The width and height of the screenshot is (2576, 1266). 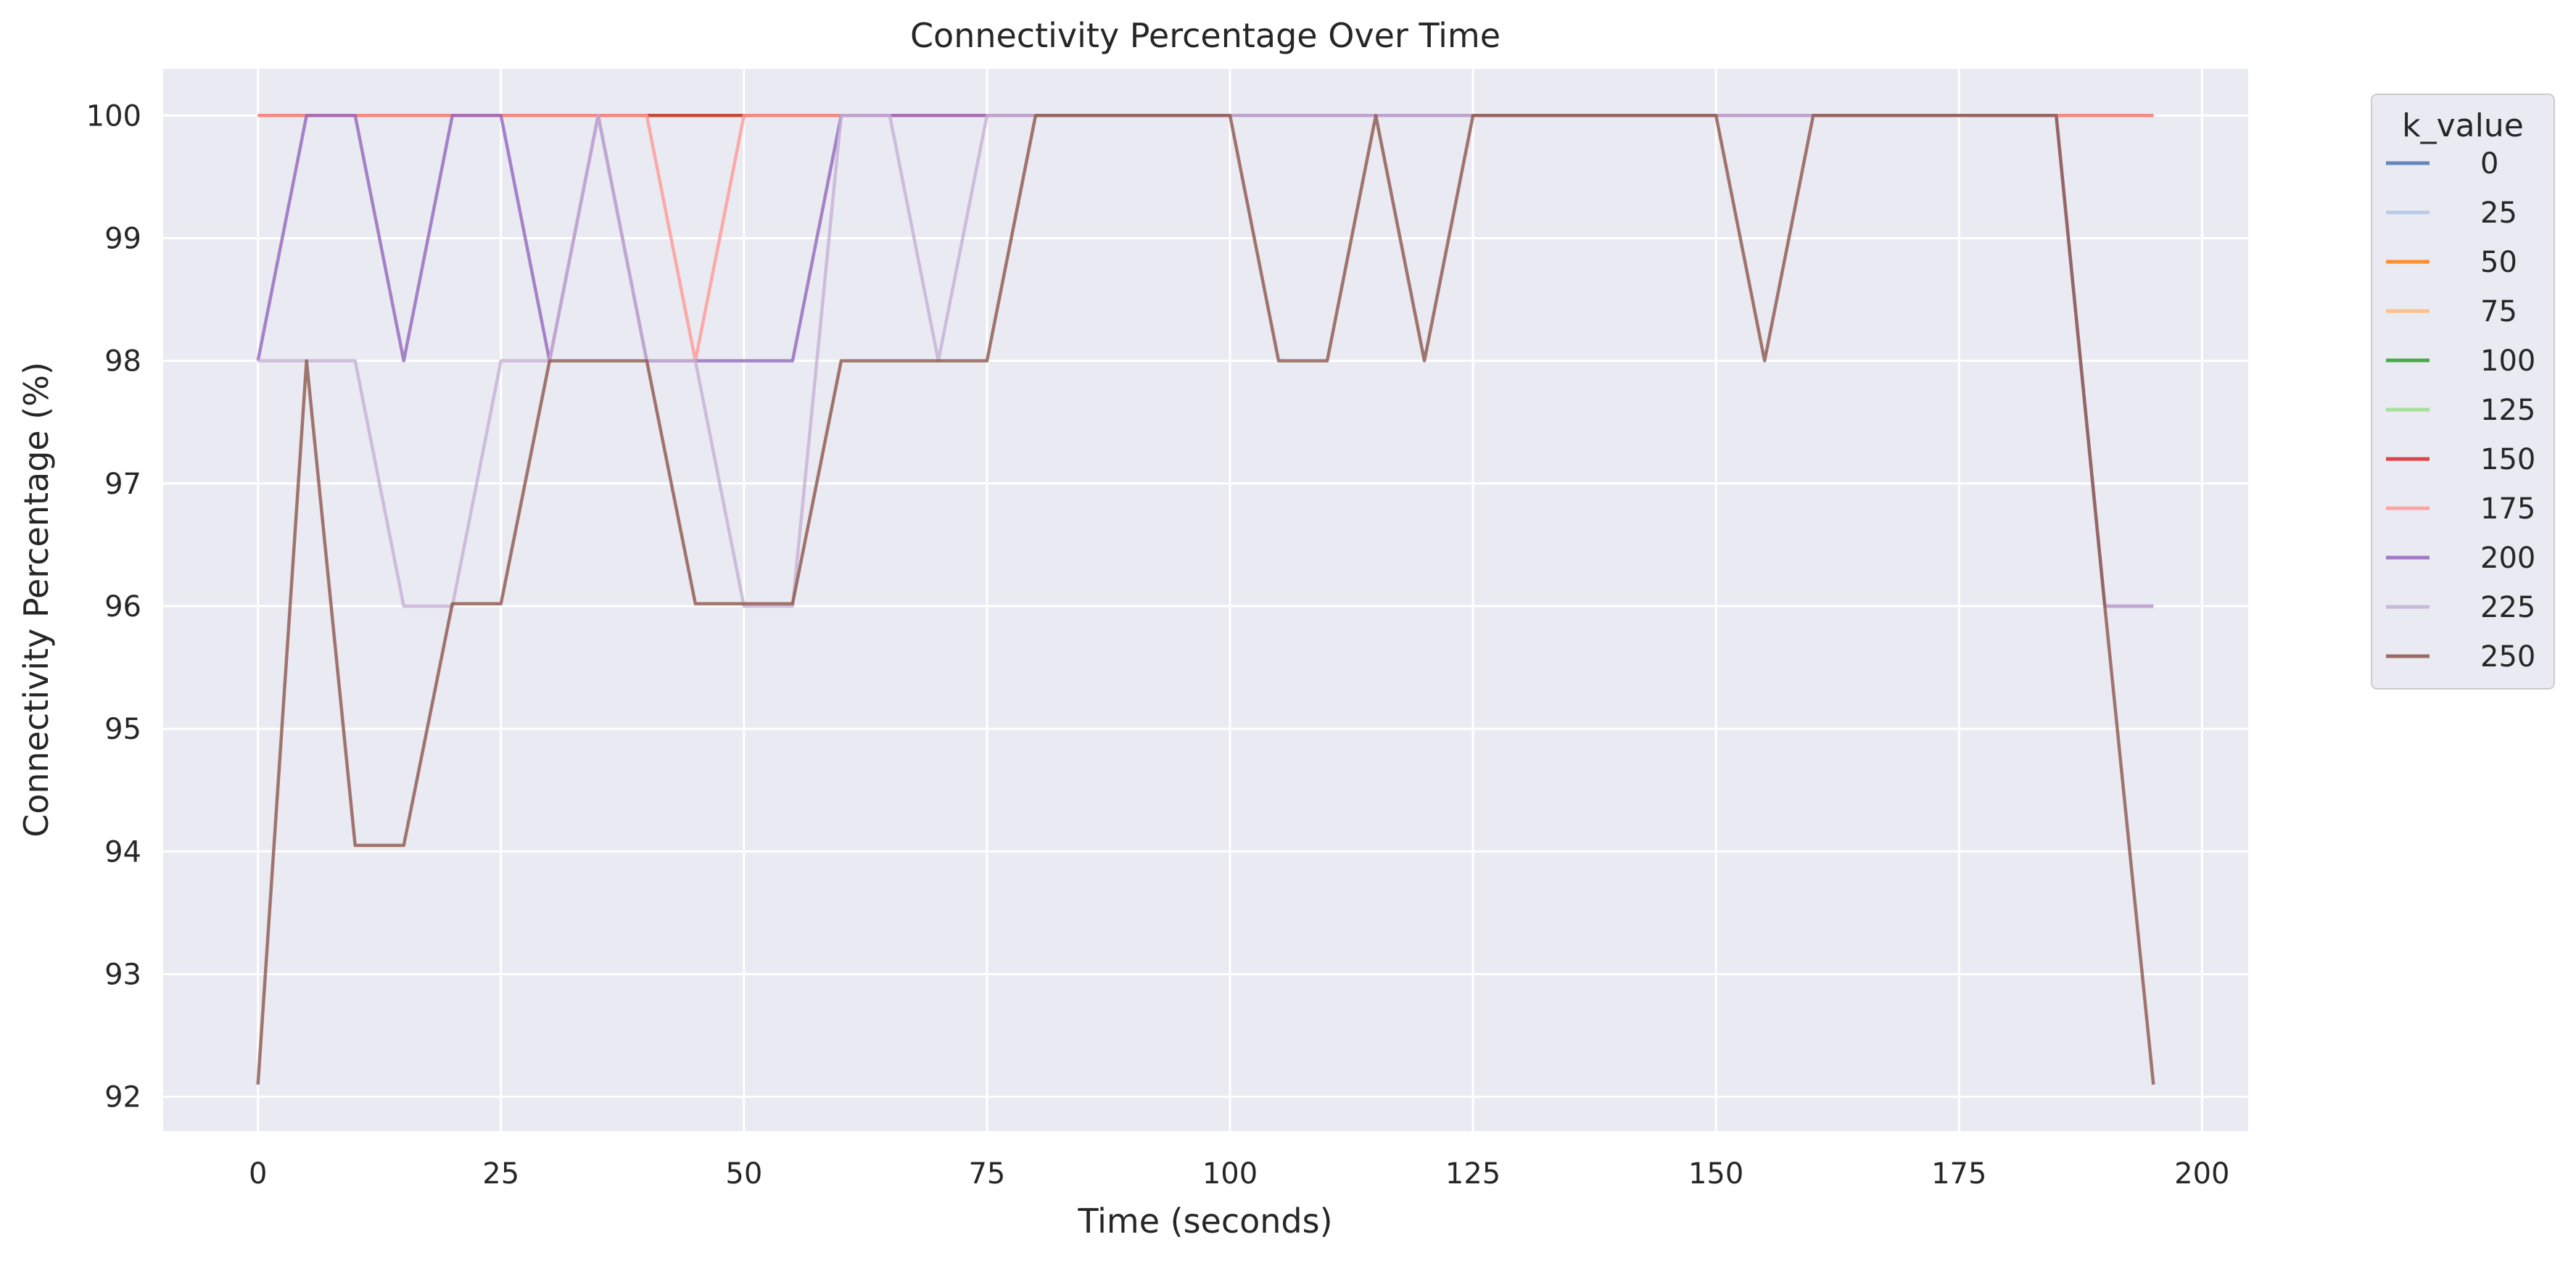 What do you see at coordinates (2498, 213) in the screenshot?
I see `legend-label: 25` at bounding box center [2498, 213].